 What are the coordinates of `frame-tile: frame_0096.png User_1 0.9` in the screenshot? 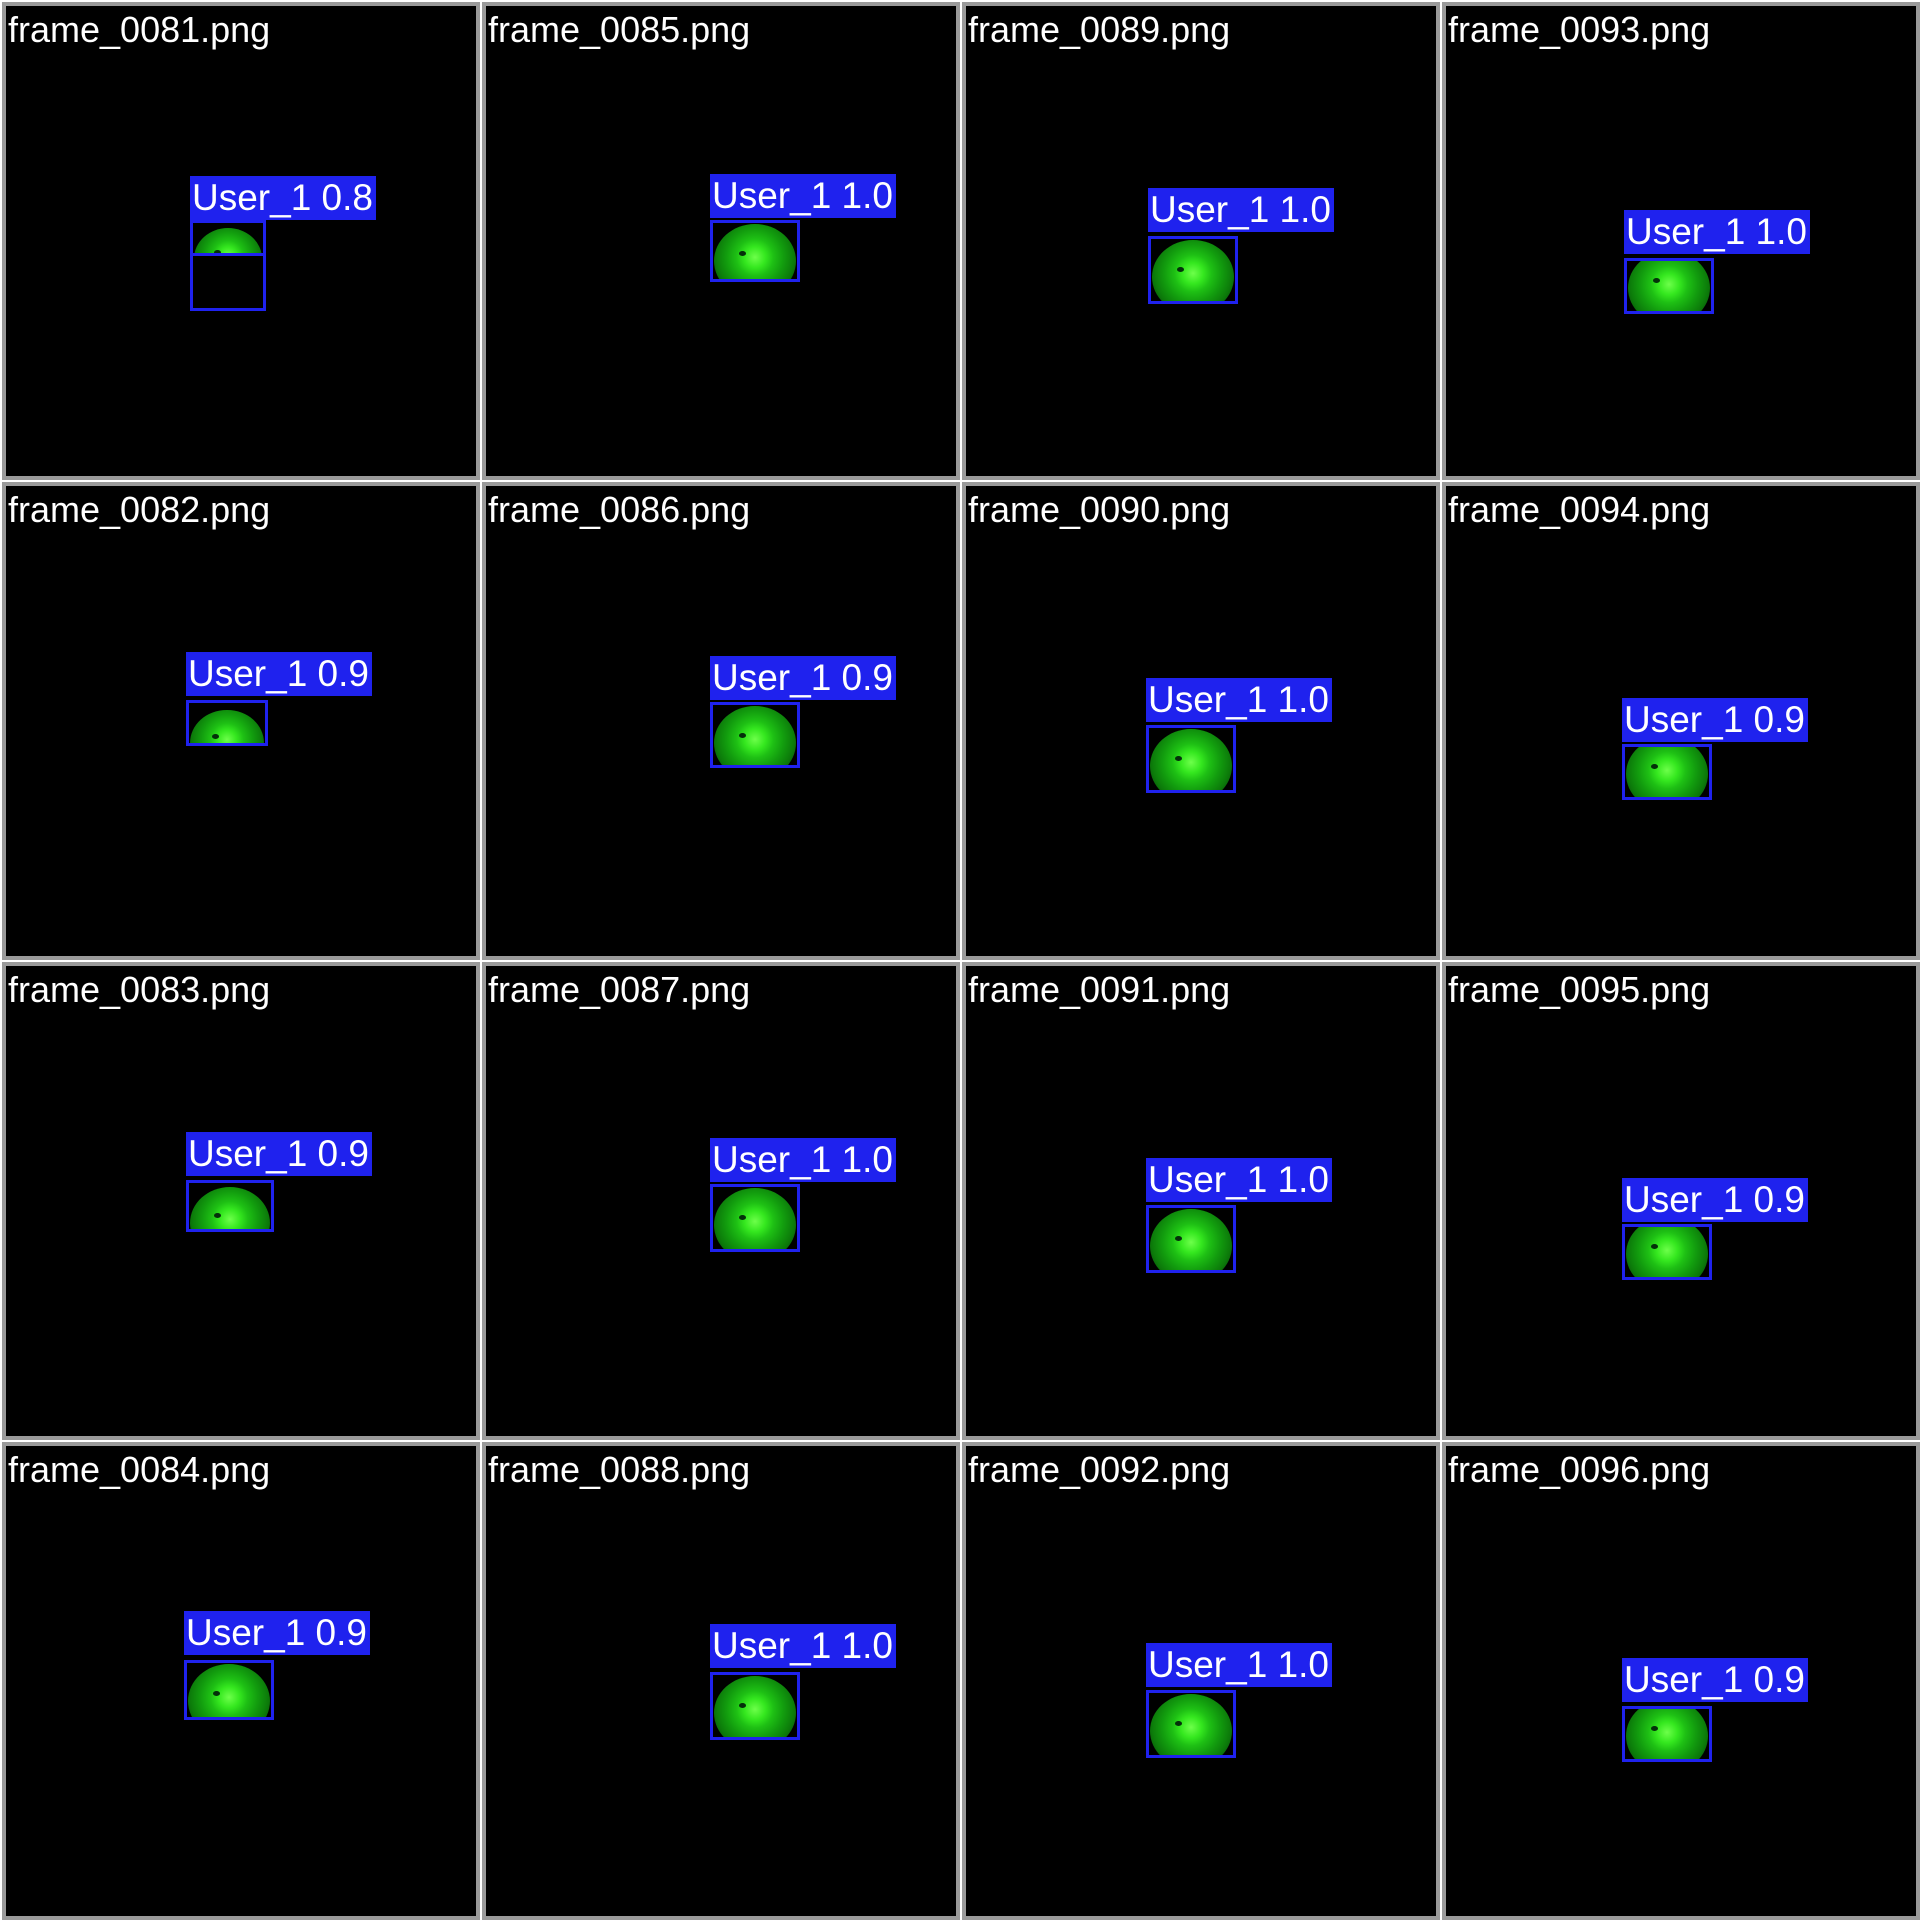 It's located at (1681, 1681).